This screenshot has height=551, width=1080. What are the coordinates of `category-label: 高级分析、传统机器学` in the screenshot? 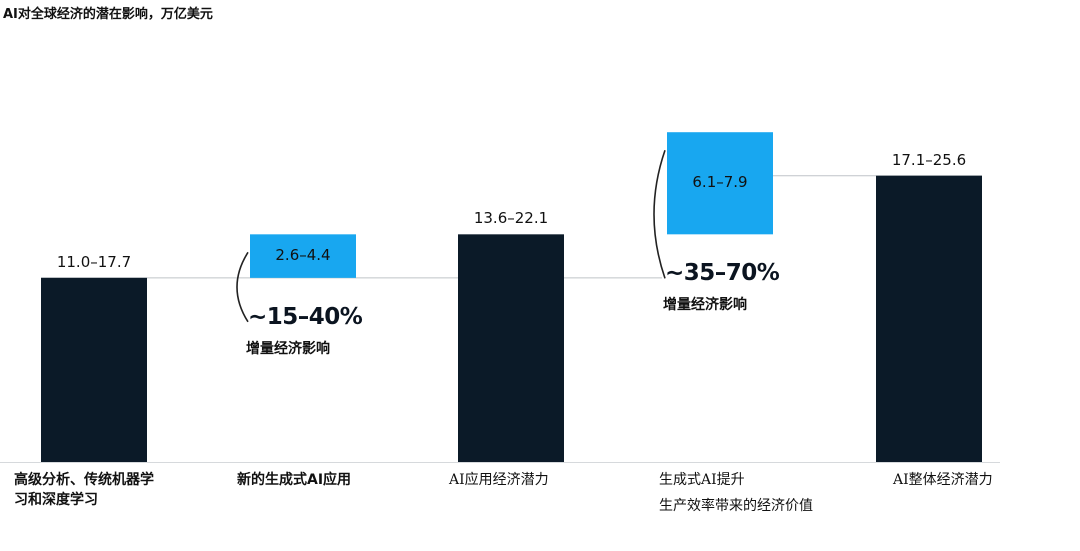 It's located at (84, 480).